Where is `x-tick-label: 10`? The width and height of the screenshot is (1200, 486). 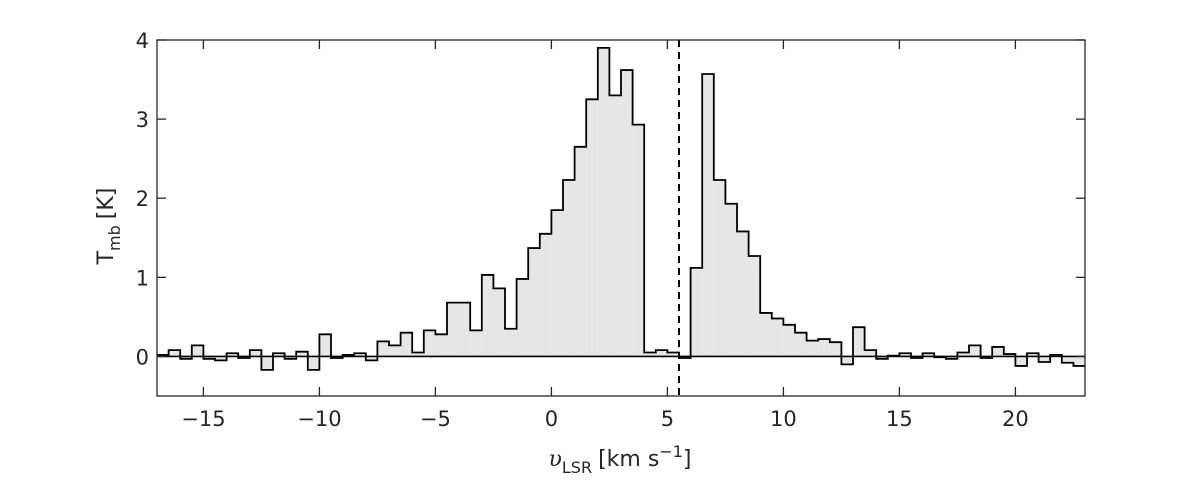 x-tick-label: 10 is located at coordinates (783, 419).